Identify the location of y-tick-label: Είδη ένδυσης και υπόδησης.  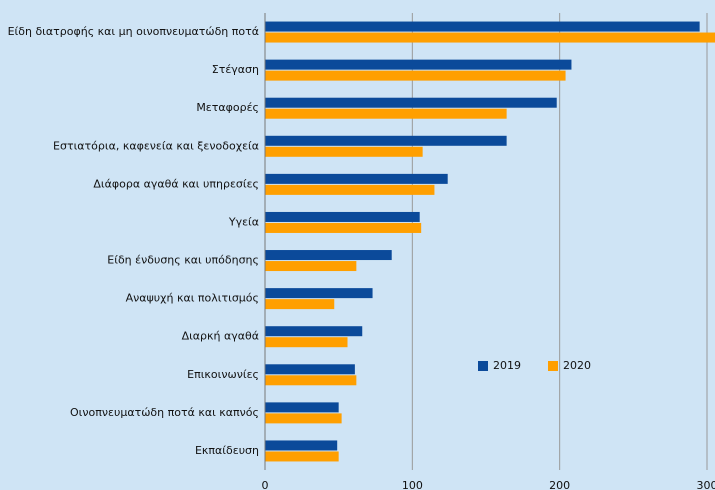
(183, 260).